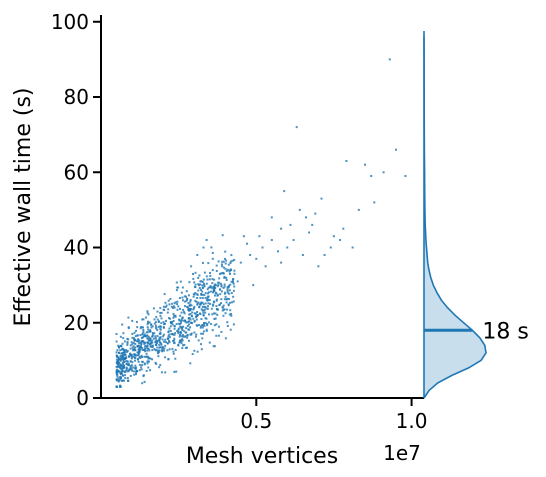  I want to click on kde-fill, so click(455, 217).